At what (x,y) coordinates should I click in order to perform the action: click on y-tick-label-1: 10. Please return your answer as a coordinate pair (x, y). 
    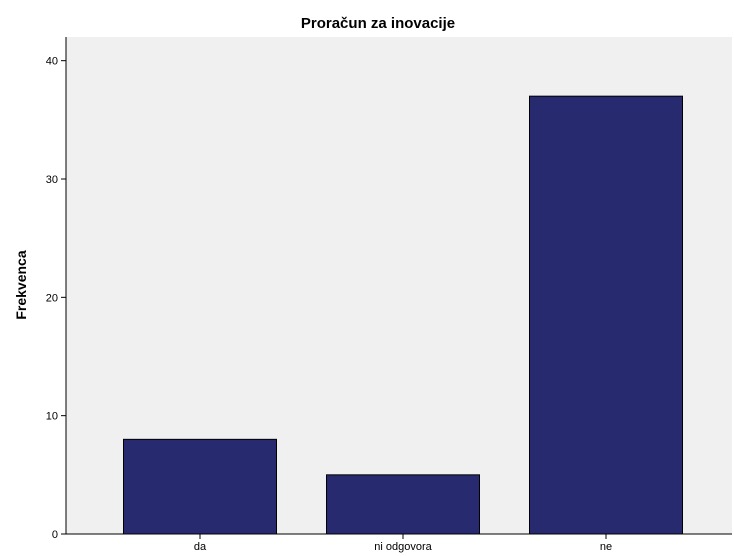
    Looking at the image, I should click on (52, 417).